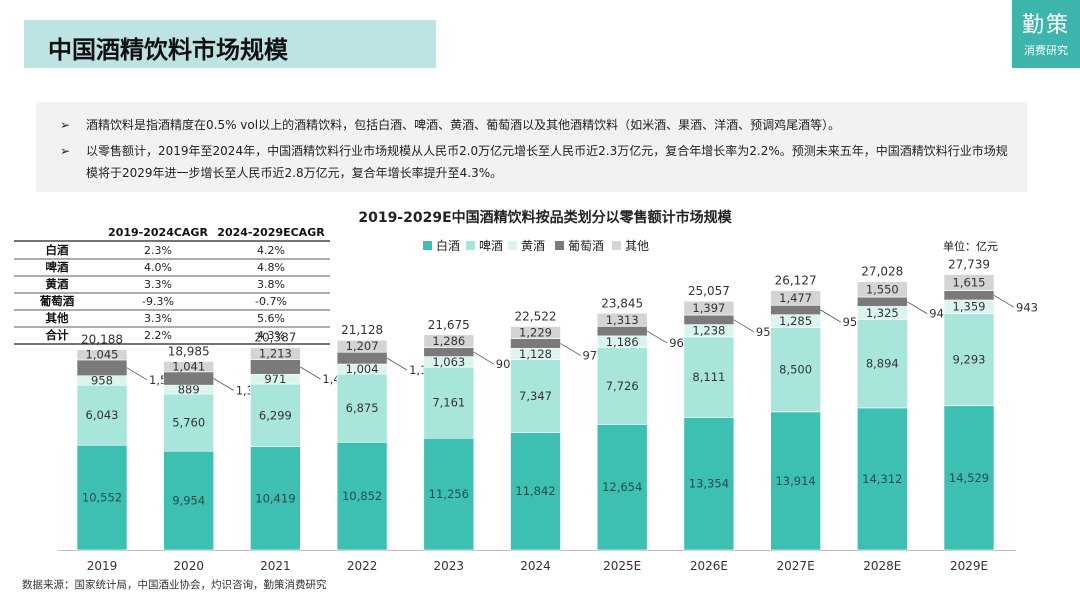 Image resolution: width=1080 pixels, height=608 pixels. Describe the element at coordinates (362, 330) in the screenshot. I see `total-label-2022: 21,128` at that location.